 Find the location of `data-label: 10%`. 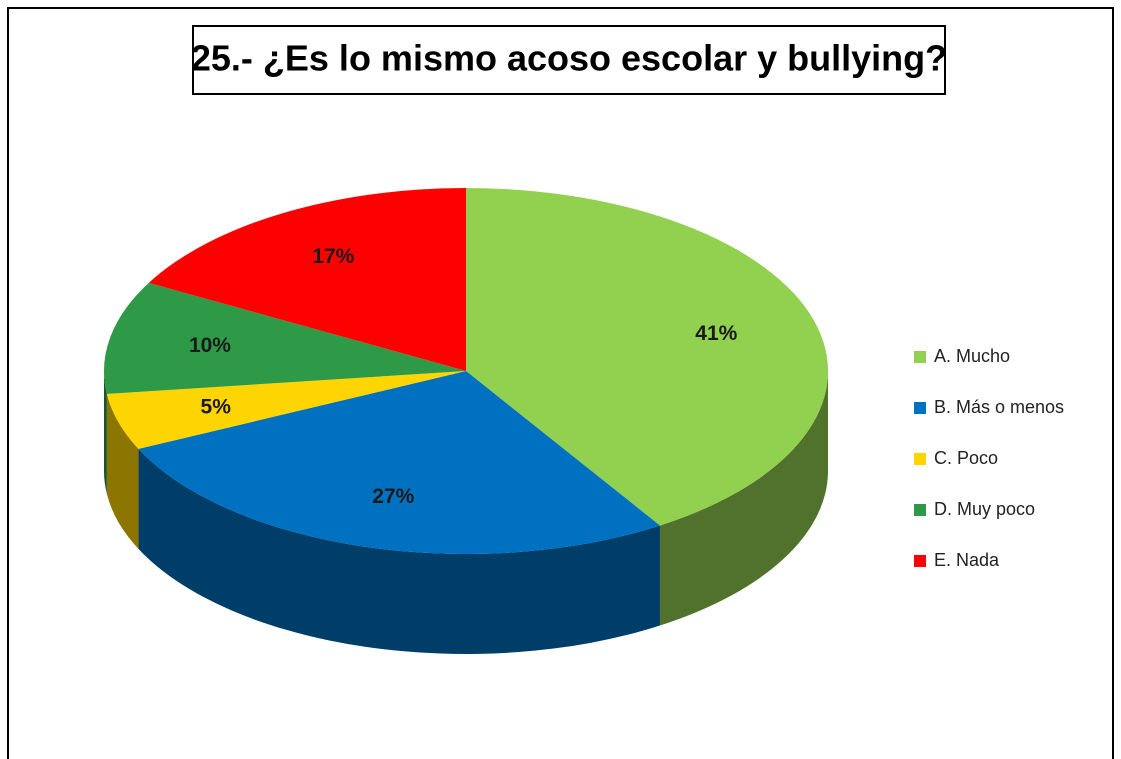

data-label: 10% is located at coordinates (210, 345).